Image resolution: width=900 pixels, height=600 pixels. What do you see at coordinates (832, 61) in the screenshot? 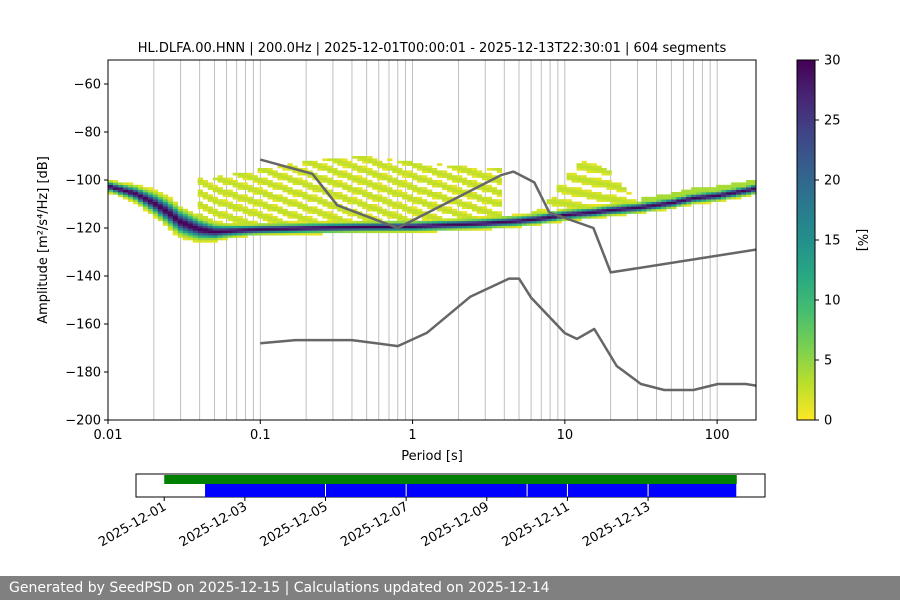
I see `colorbar-tick-label: 30` at bounding box center [832, 61].